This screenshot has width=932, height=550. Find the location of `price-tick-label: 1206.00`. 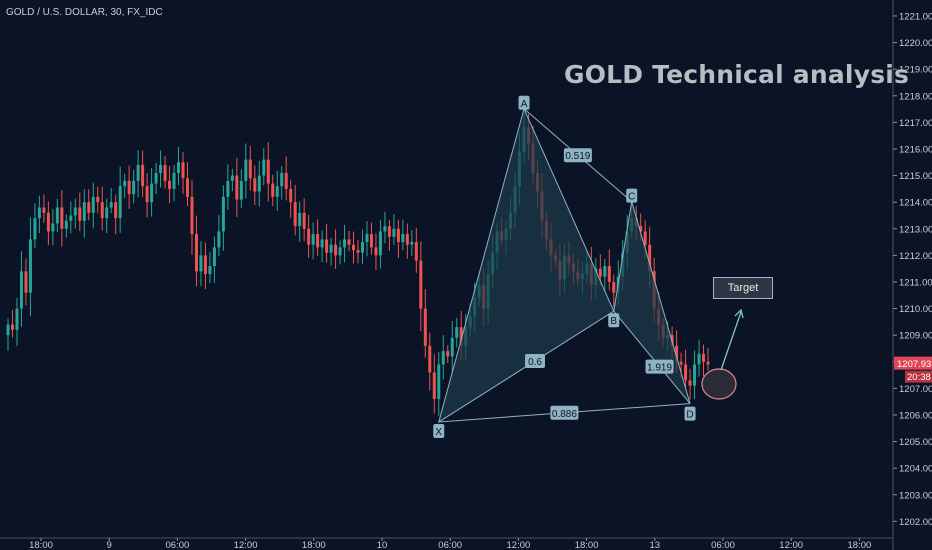

price-tick-label: 1206.00 is located at coordinates (915, 415).